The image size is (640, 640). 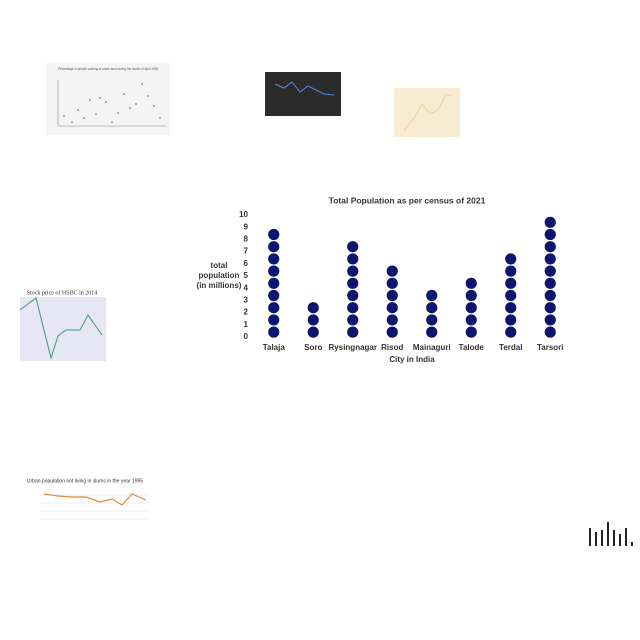 I want to click on y-tick-label: 1, so click(x=246, y=324).